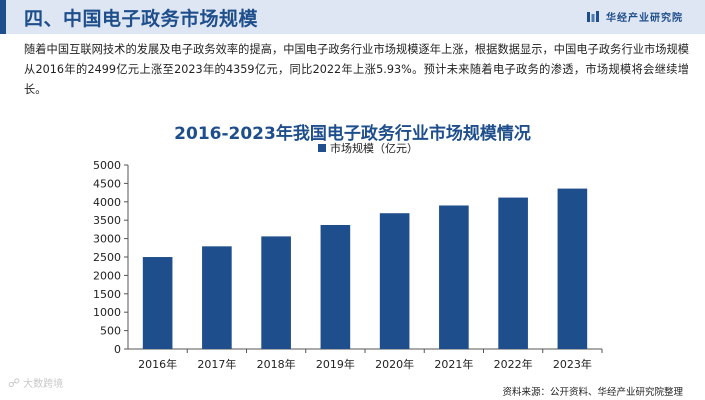 This screenshot has width=705, height=400. What do you see at coordinates (322, 148) in the screenshot?
I see `legend-swatch` at bounding box center [322, 148].